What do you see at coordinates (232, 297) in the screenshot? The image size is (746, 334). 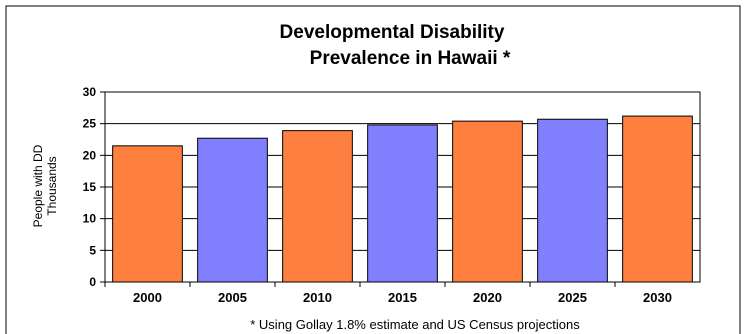 I see `x-tick-label-2005: 2005` at bounding box center [232, 297].